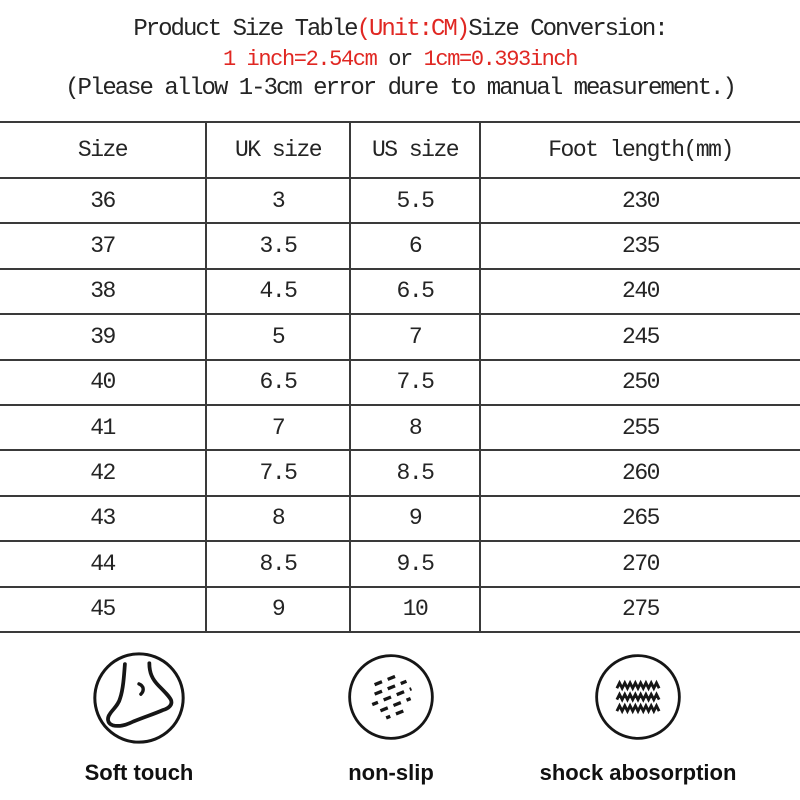 The image size is (800, 800). What do you see at coordinates (640, 382) in the screenshot?
I see `cell-foot-length: 250` at bounding box center [640, 382].